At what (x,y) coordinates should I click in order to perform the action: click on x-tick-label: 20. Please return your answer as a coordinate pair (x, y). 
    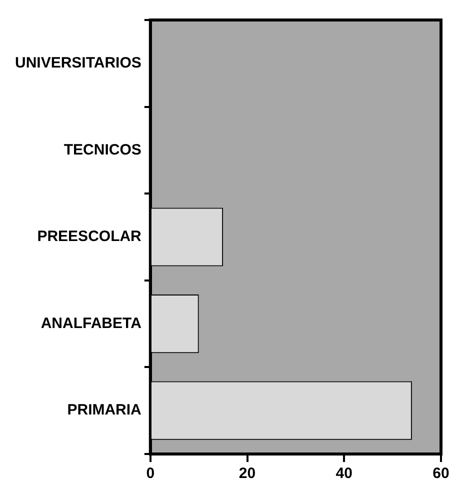
    Looking at the image, I should click on (247, 473).